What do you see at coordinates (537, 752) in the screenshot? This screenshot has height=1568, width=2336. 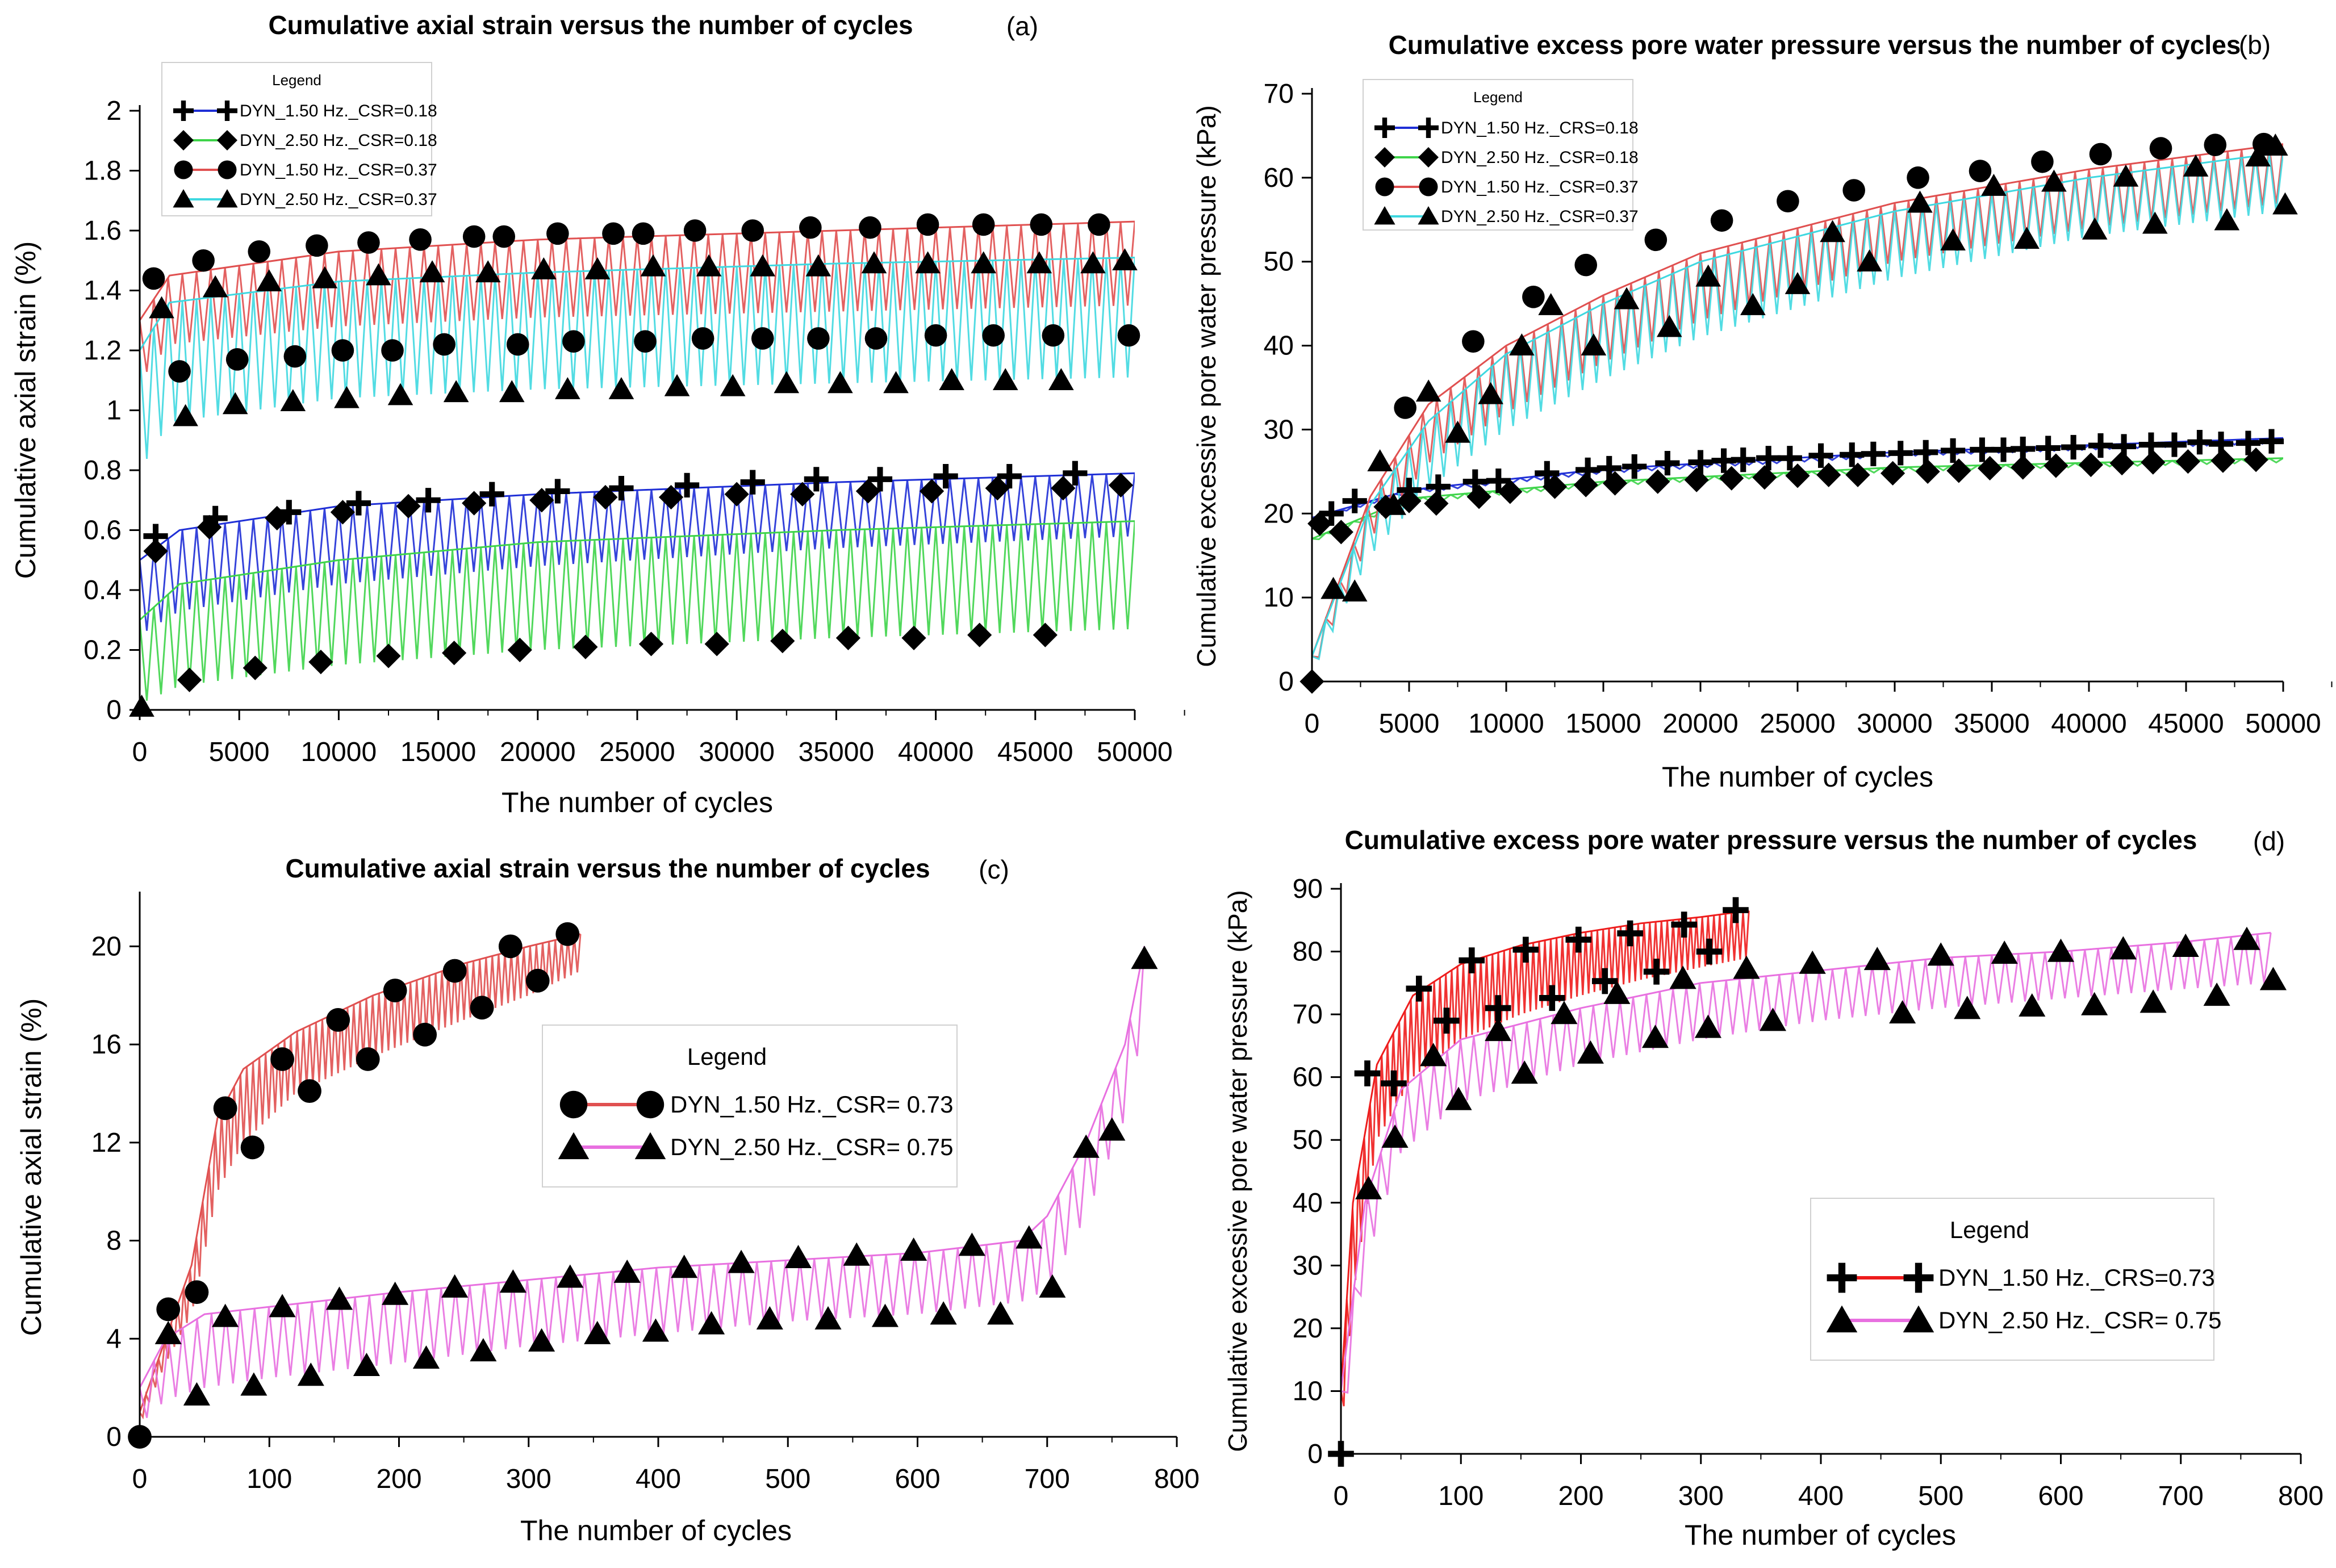 I see `x-tick-label: 20000` at bounding box center [537, 752].